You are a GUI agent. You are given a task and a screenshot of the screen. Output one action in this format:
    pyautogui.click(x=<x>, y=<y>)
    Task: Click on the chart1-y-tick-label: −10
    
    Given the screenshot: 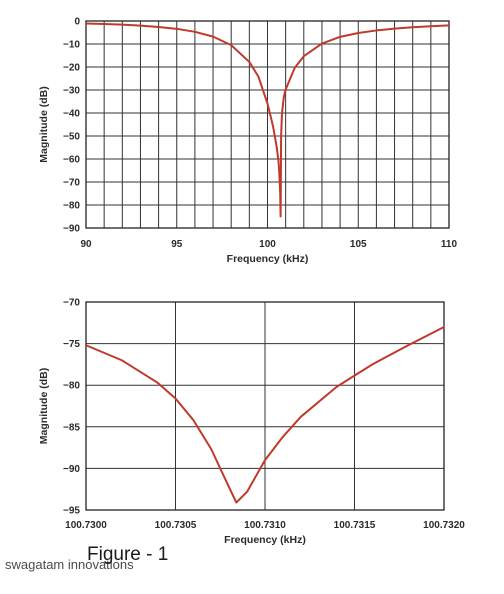 What is the action you would take?
    pyautogui.click(x=71, y=45)
    